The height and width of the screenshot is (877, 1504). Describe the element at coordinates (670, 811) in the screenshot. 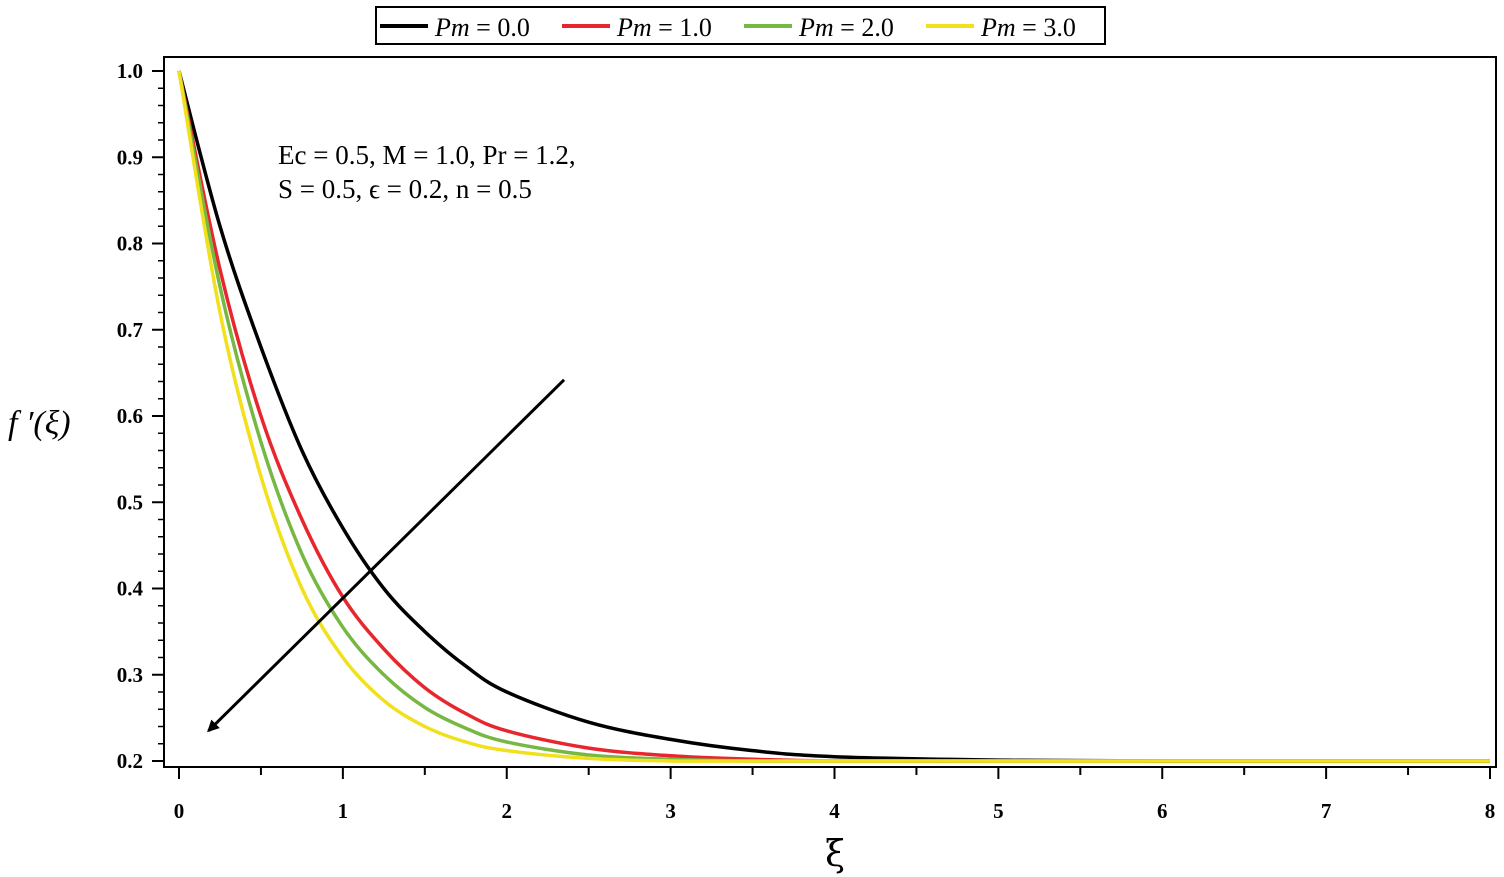

I see `x-tick-label: 3` at that location.